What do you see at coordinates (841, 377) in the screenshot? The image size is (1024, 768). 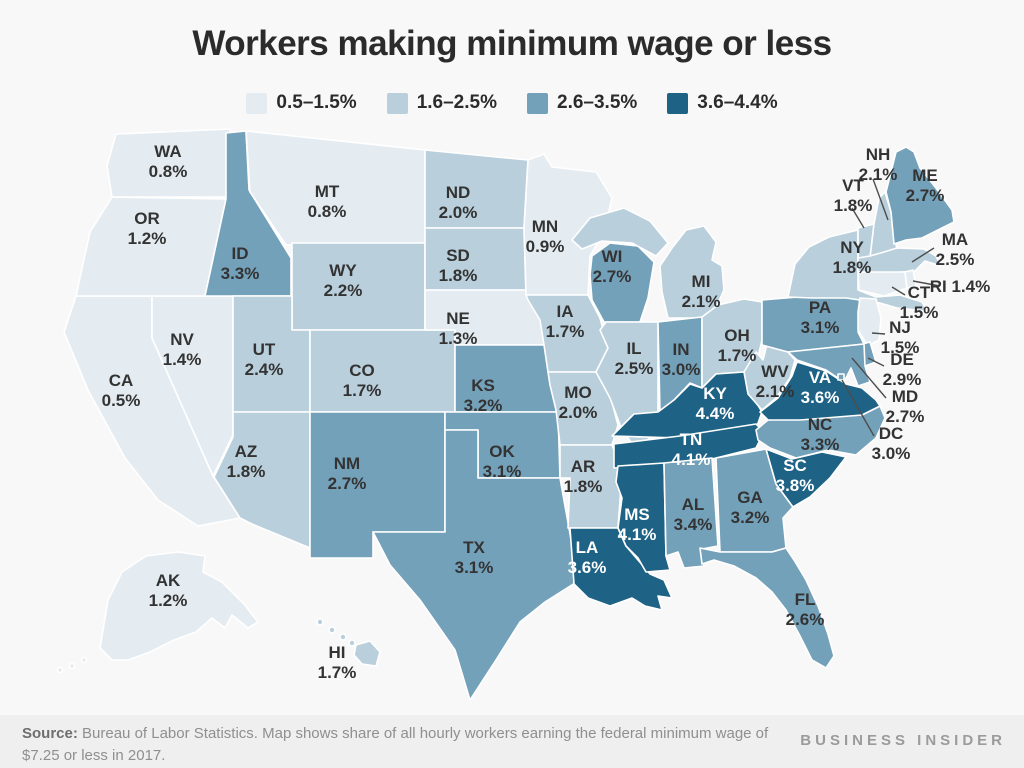 I see `state-shape-DC` at bounding box center [841, 377].